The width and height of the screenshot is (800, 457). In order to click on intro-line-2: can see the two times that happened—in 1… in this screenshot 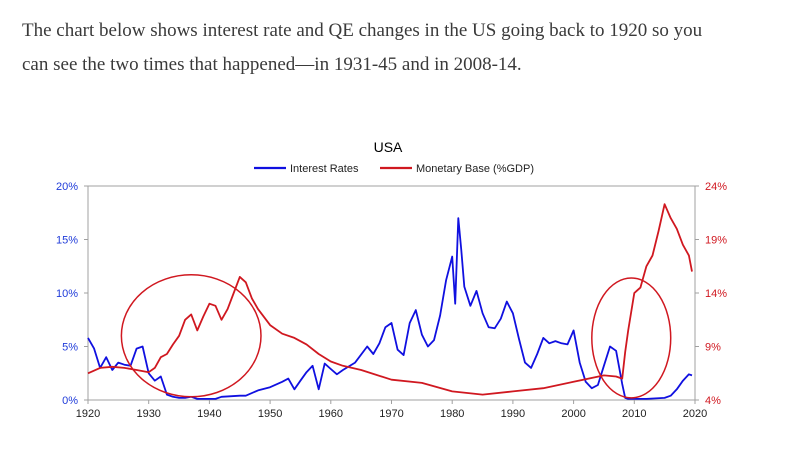, I will do `click(272, 64)`.